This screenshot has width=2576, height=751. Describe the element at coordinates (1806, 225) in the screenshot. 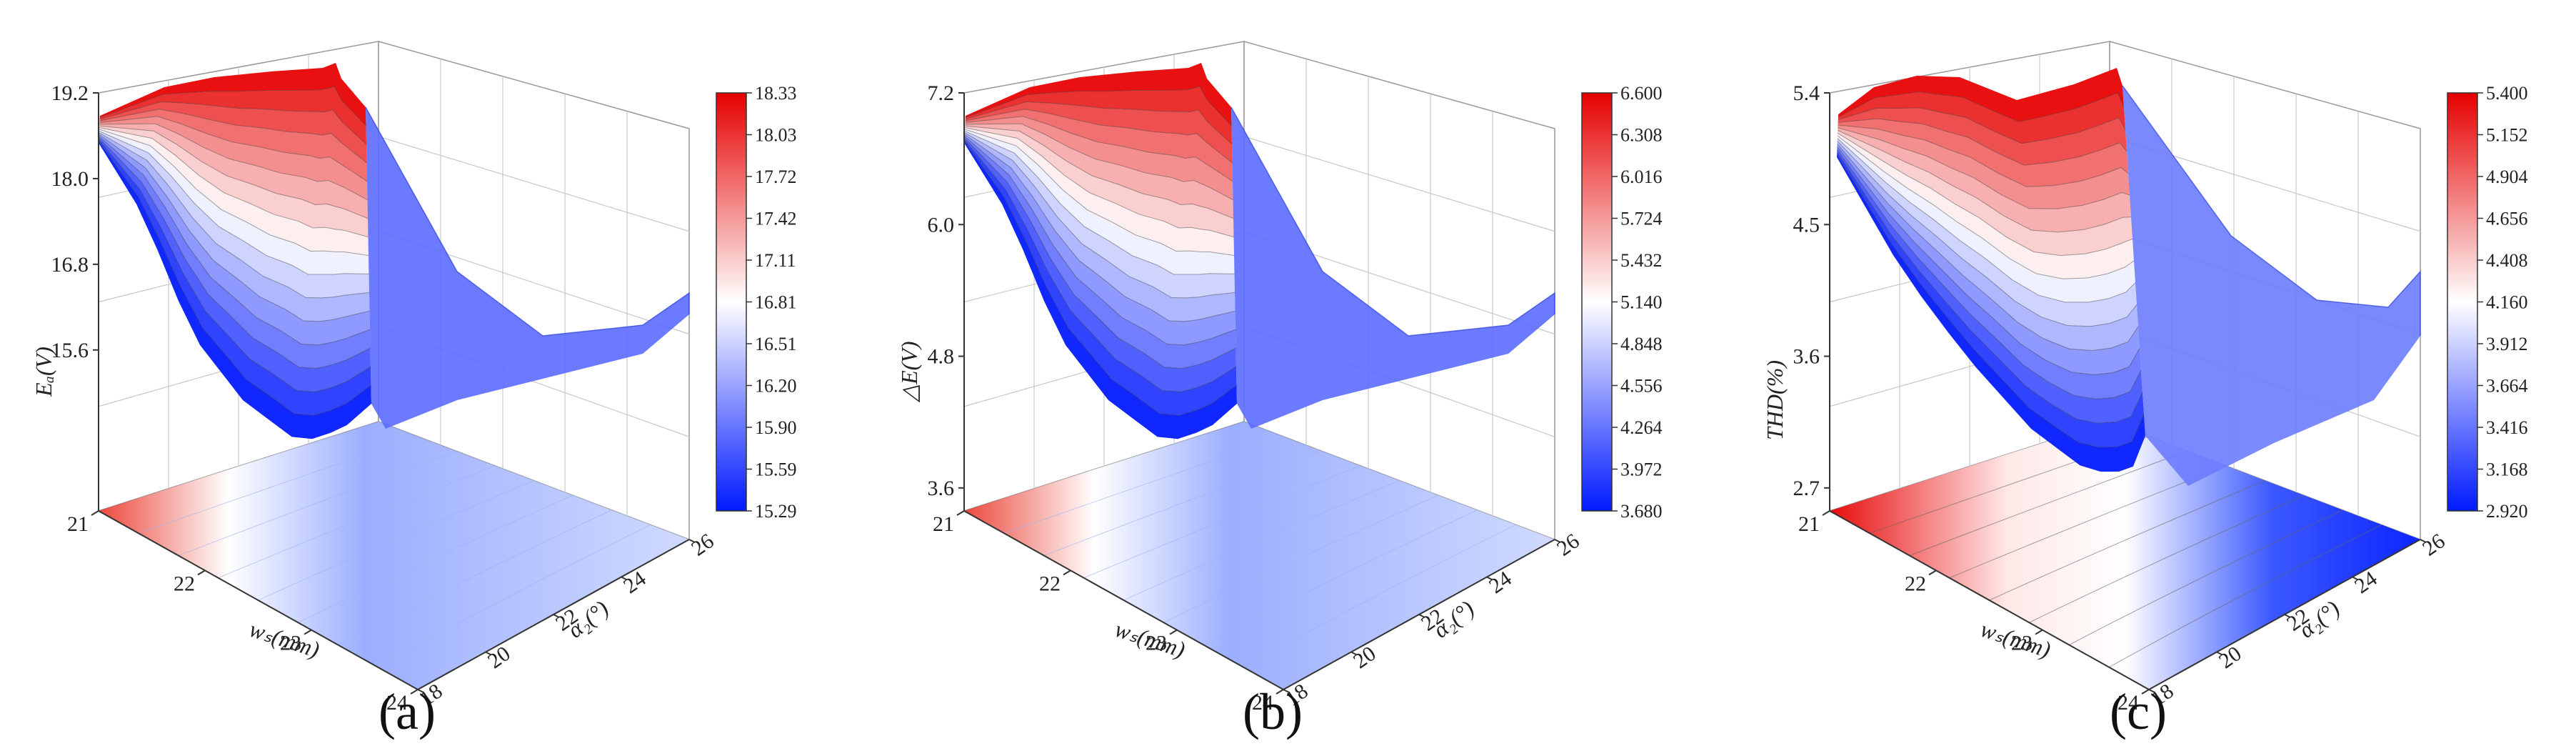

I see `z-tick-label: 4.5` at that location.